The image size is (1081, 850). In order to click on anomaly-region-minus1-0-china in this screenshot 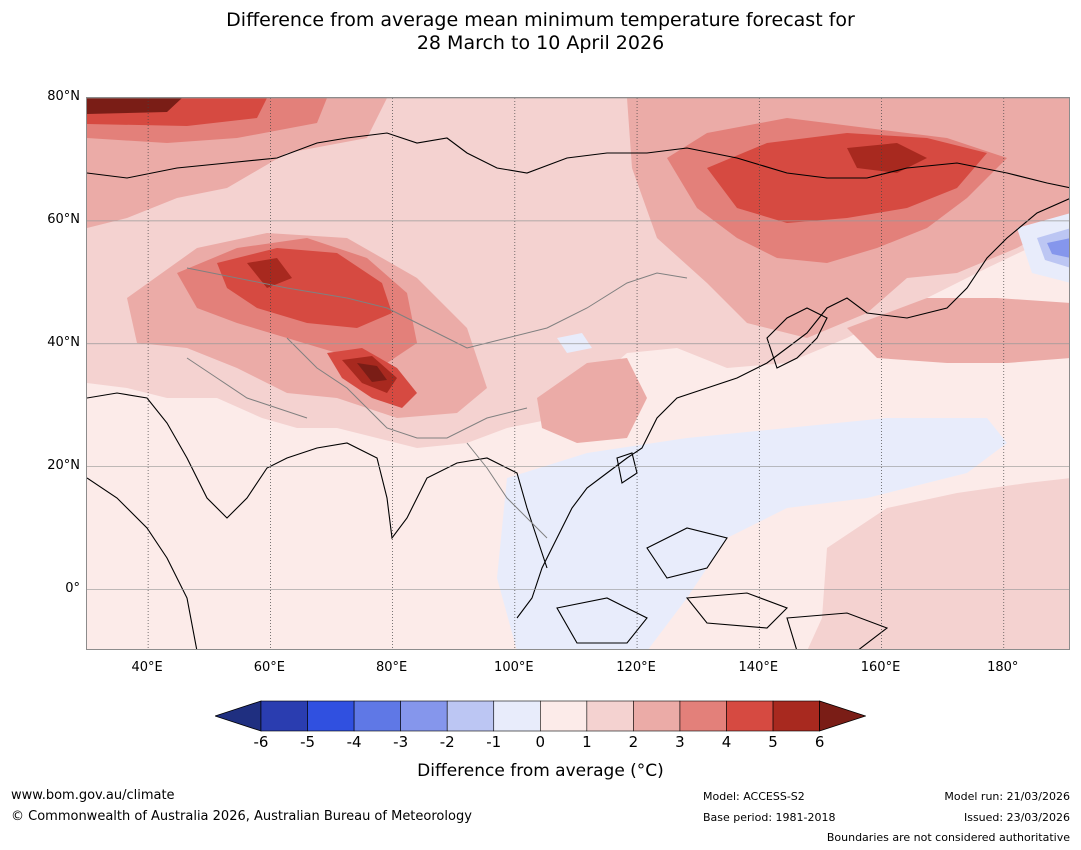, I will do `click(574, 343)`.